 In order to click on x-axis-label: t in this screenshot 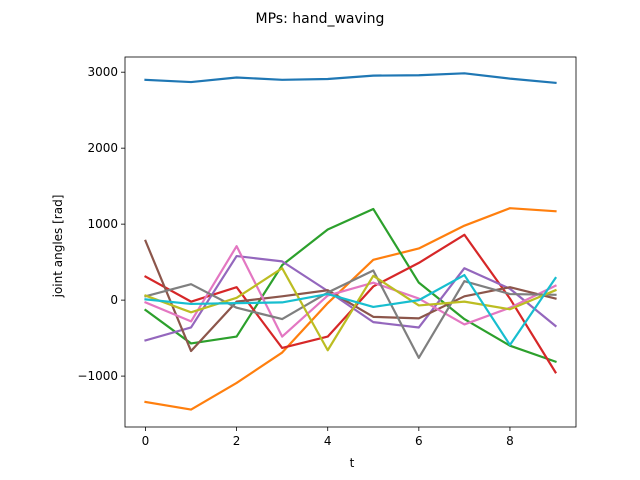, I will do `click(352, 463)`.